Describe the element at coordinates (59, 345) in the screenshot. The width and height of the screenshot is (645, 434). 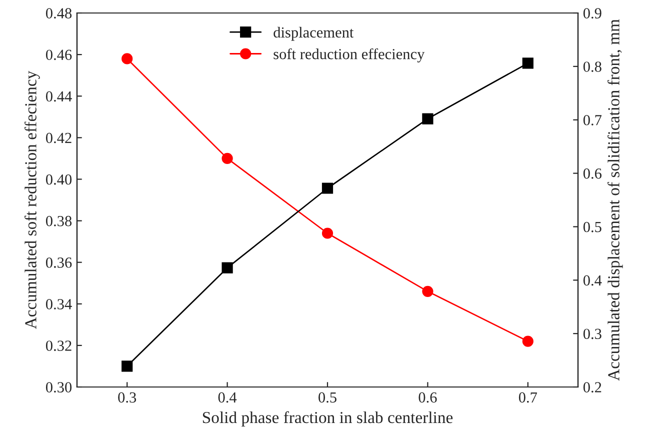
I see `y-tick-label: 0.32` at that location.